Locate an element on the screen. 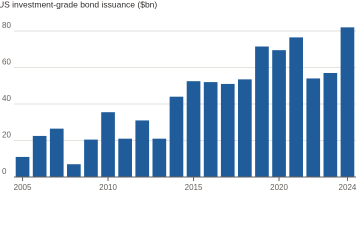 The height and width of the screenshot is (240, 364). chart-title: US investment-grade bond issuance ($bn) is located at coordinates (78, 4).